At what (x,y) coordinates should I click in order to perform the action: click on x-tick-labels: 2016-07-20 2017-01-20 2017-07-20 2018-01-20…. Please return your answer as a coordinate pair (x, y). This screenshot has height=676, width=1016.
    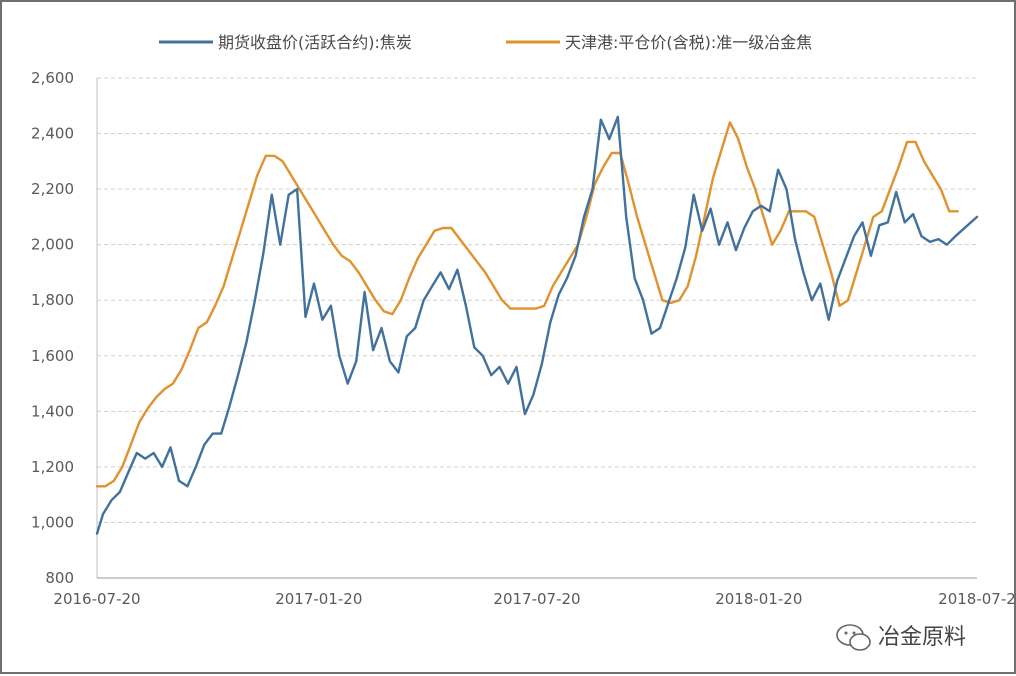
    Looking at the image, I should click on (534, 599).